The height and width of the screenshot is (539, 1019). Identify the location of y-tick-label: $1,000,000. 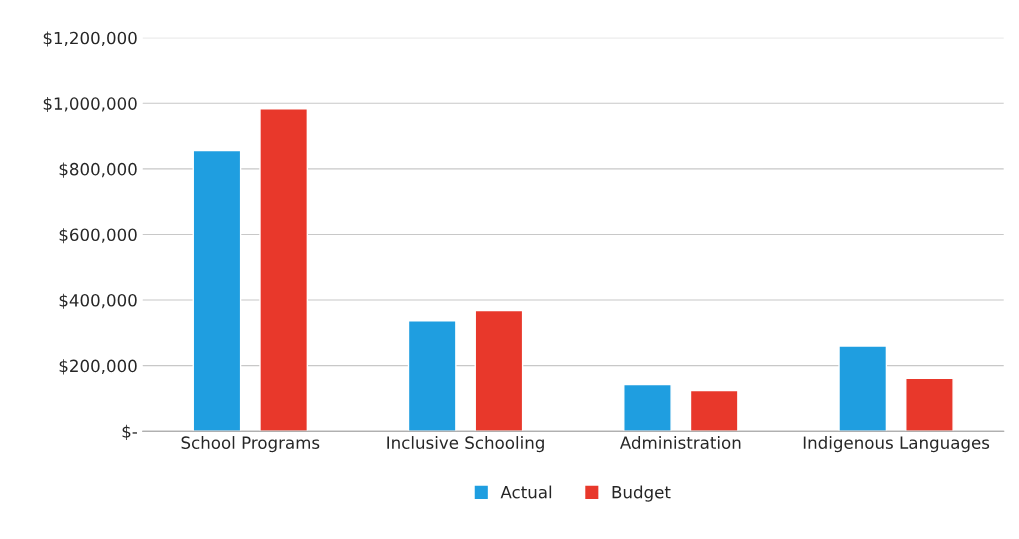
(90, 104).